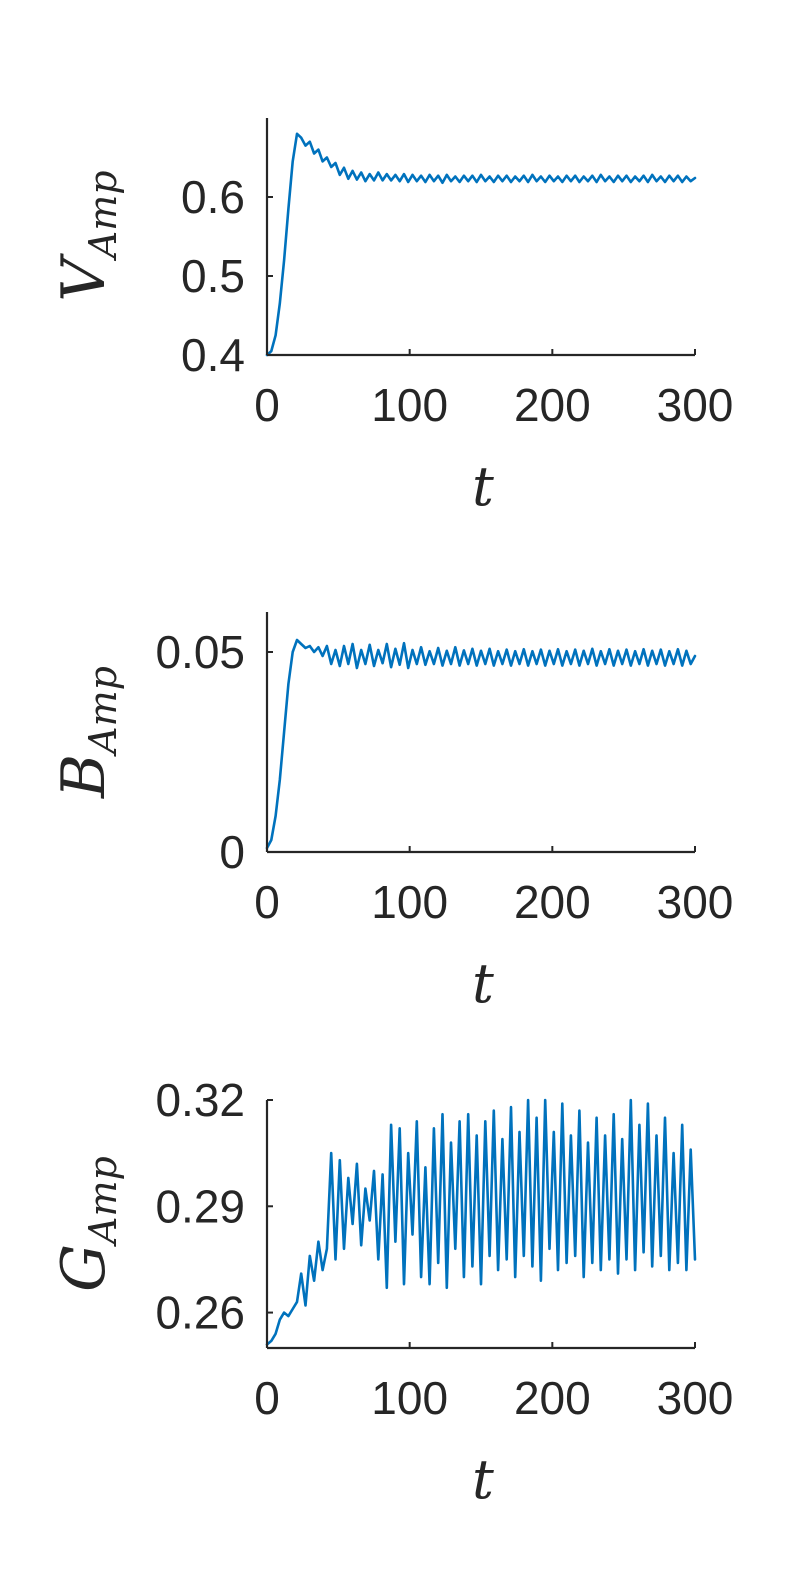  What do you see at coordinates (409, 405) in the screenshot?
I see `v-amp-x-tick-label: 100` at bounding box center [409, 405].